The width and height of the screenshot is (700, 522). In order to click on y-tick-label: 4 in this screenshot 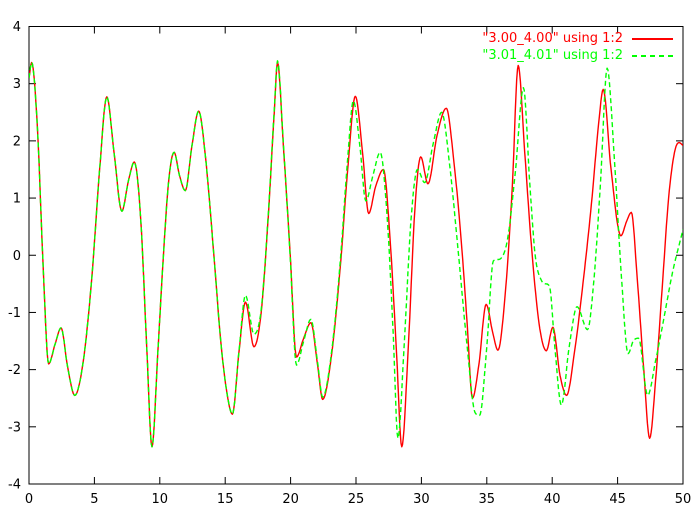, I will do `click(17, 27)`.